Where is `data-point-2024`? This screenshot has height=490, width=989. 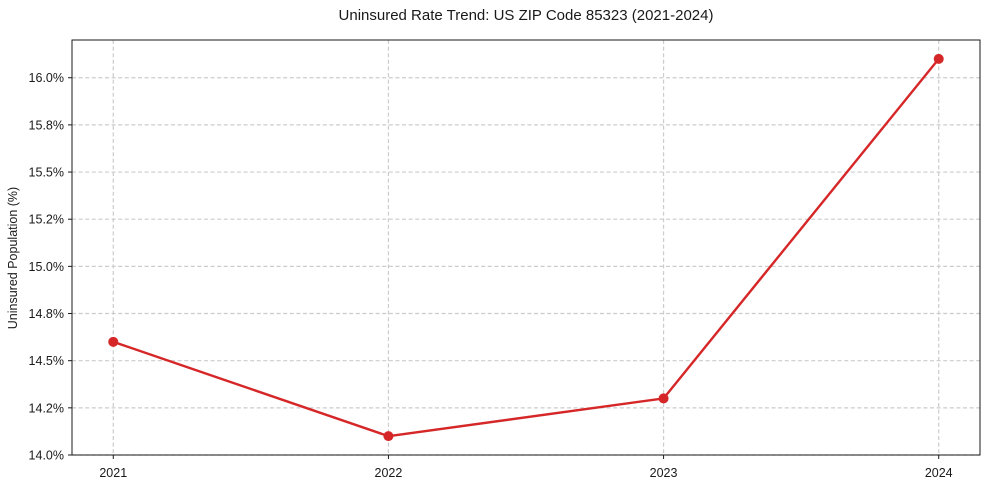 data-point-2024 is located at coordinates (938, 58).